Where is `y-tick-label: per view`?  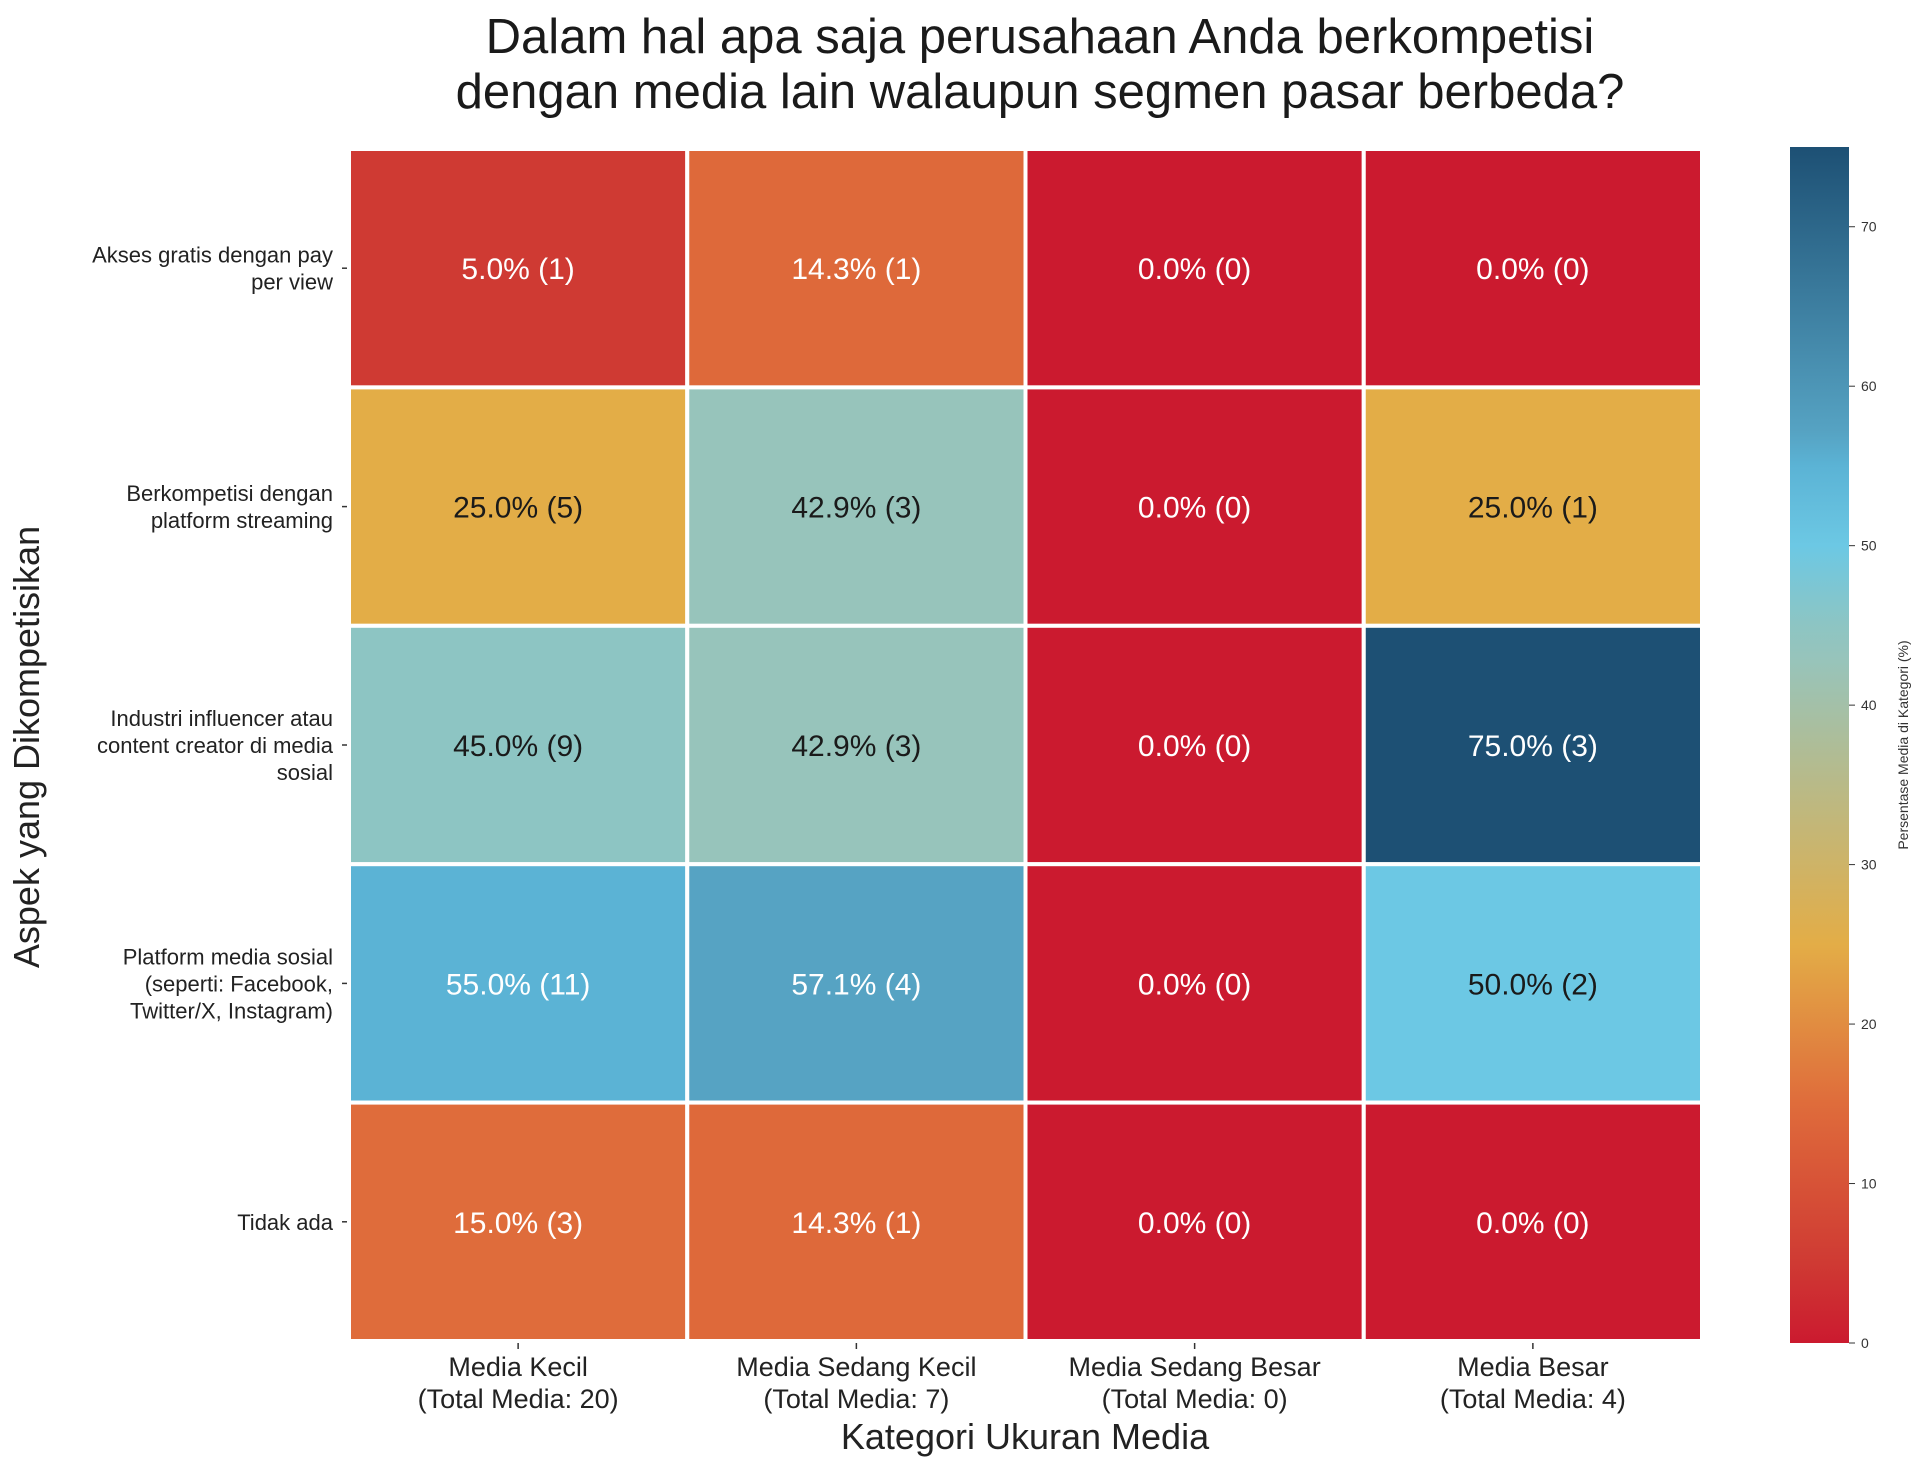
y-tick-label: per view is located at coordinates (292, 282).